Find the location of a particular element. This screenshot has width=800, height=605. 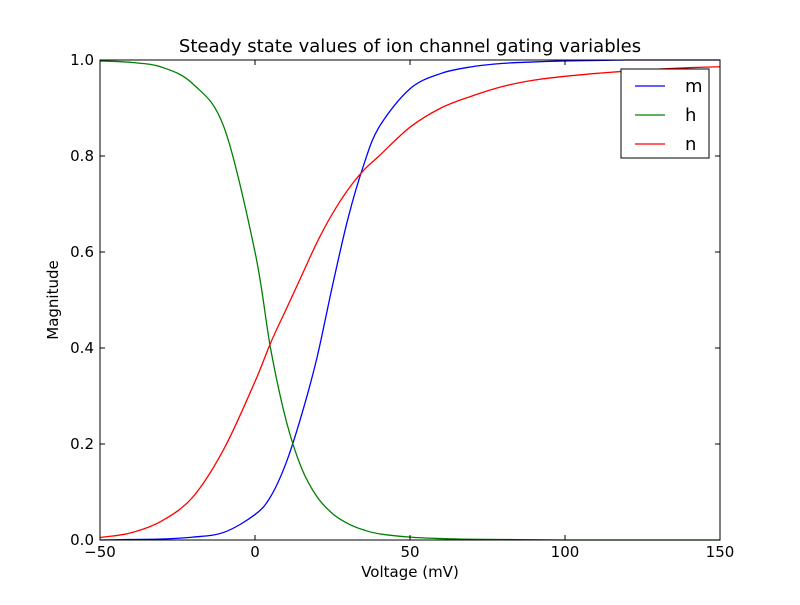

legend-label-n: n is located at coordinates (690, 144).